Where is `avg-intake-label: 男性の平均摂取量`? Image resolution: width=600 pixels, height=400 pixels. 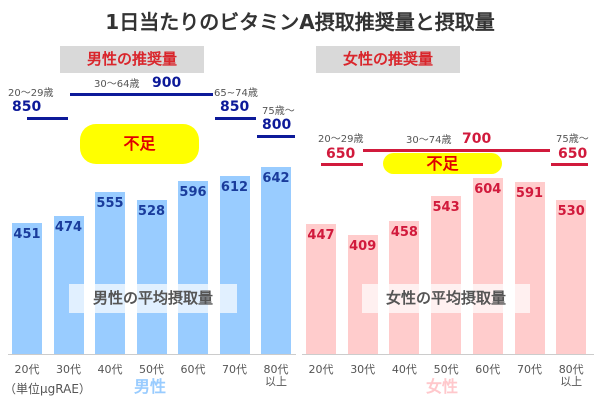 avg-intake-label: 男性の平均摂取量 is located at coordinates (153, 298).